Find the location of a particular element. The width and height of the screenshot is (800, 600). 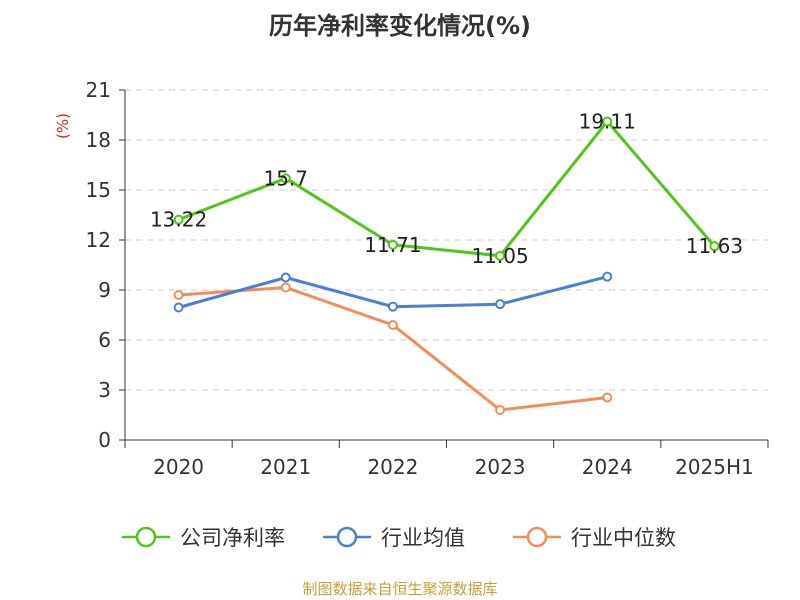

x-tick-label: 2020 is located at coordinates (178, 467).